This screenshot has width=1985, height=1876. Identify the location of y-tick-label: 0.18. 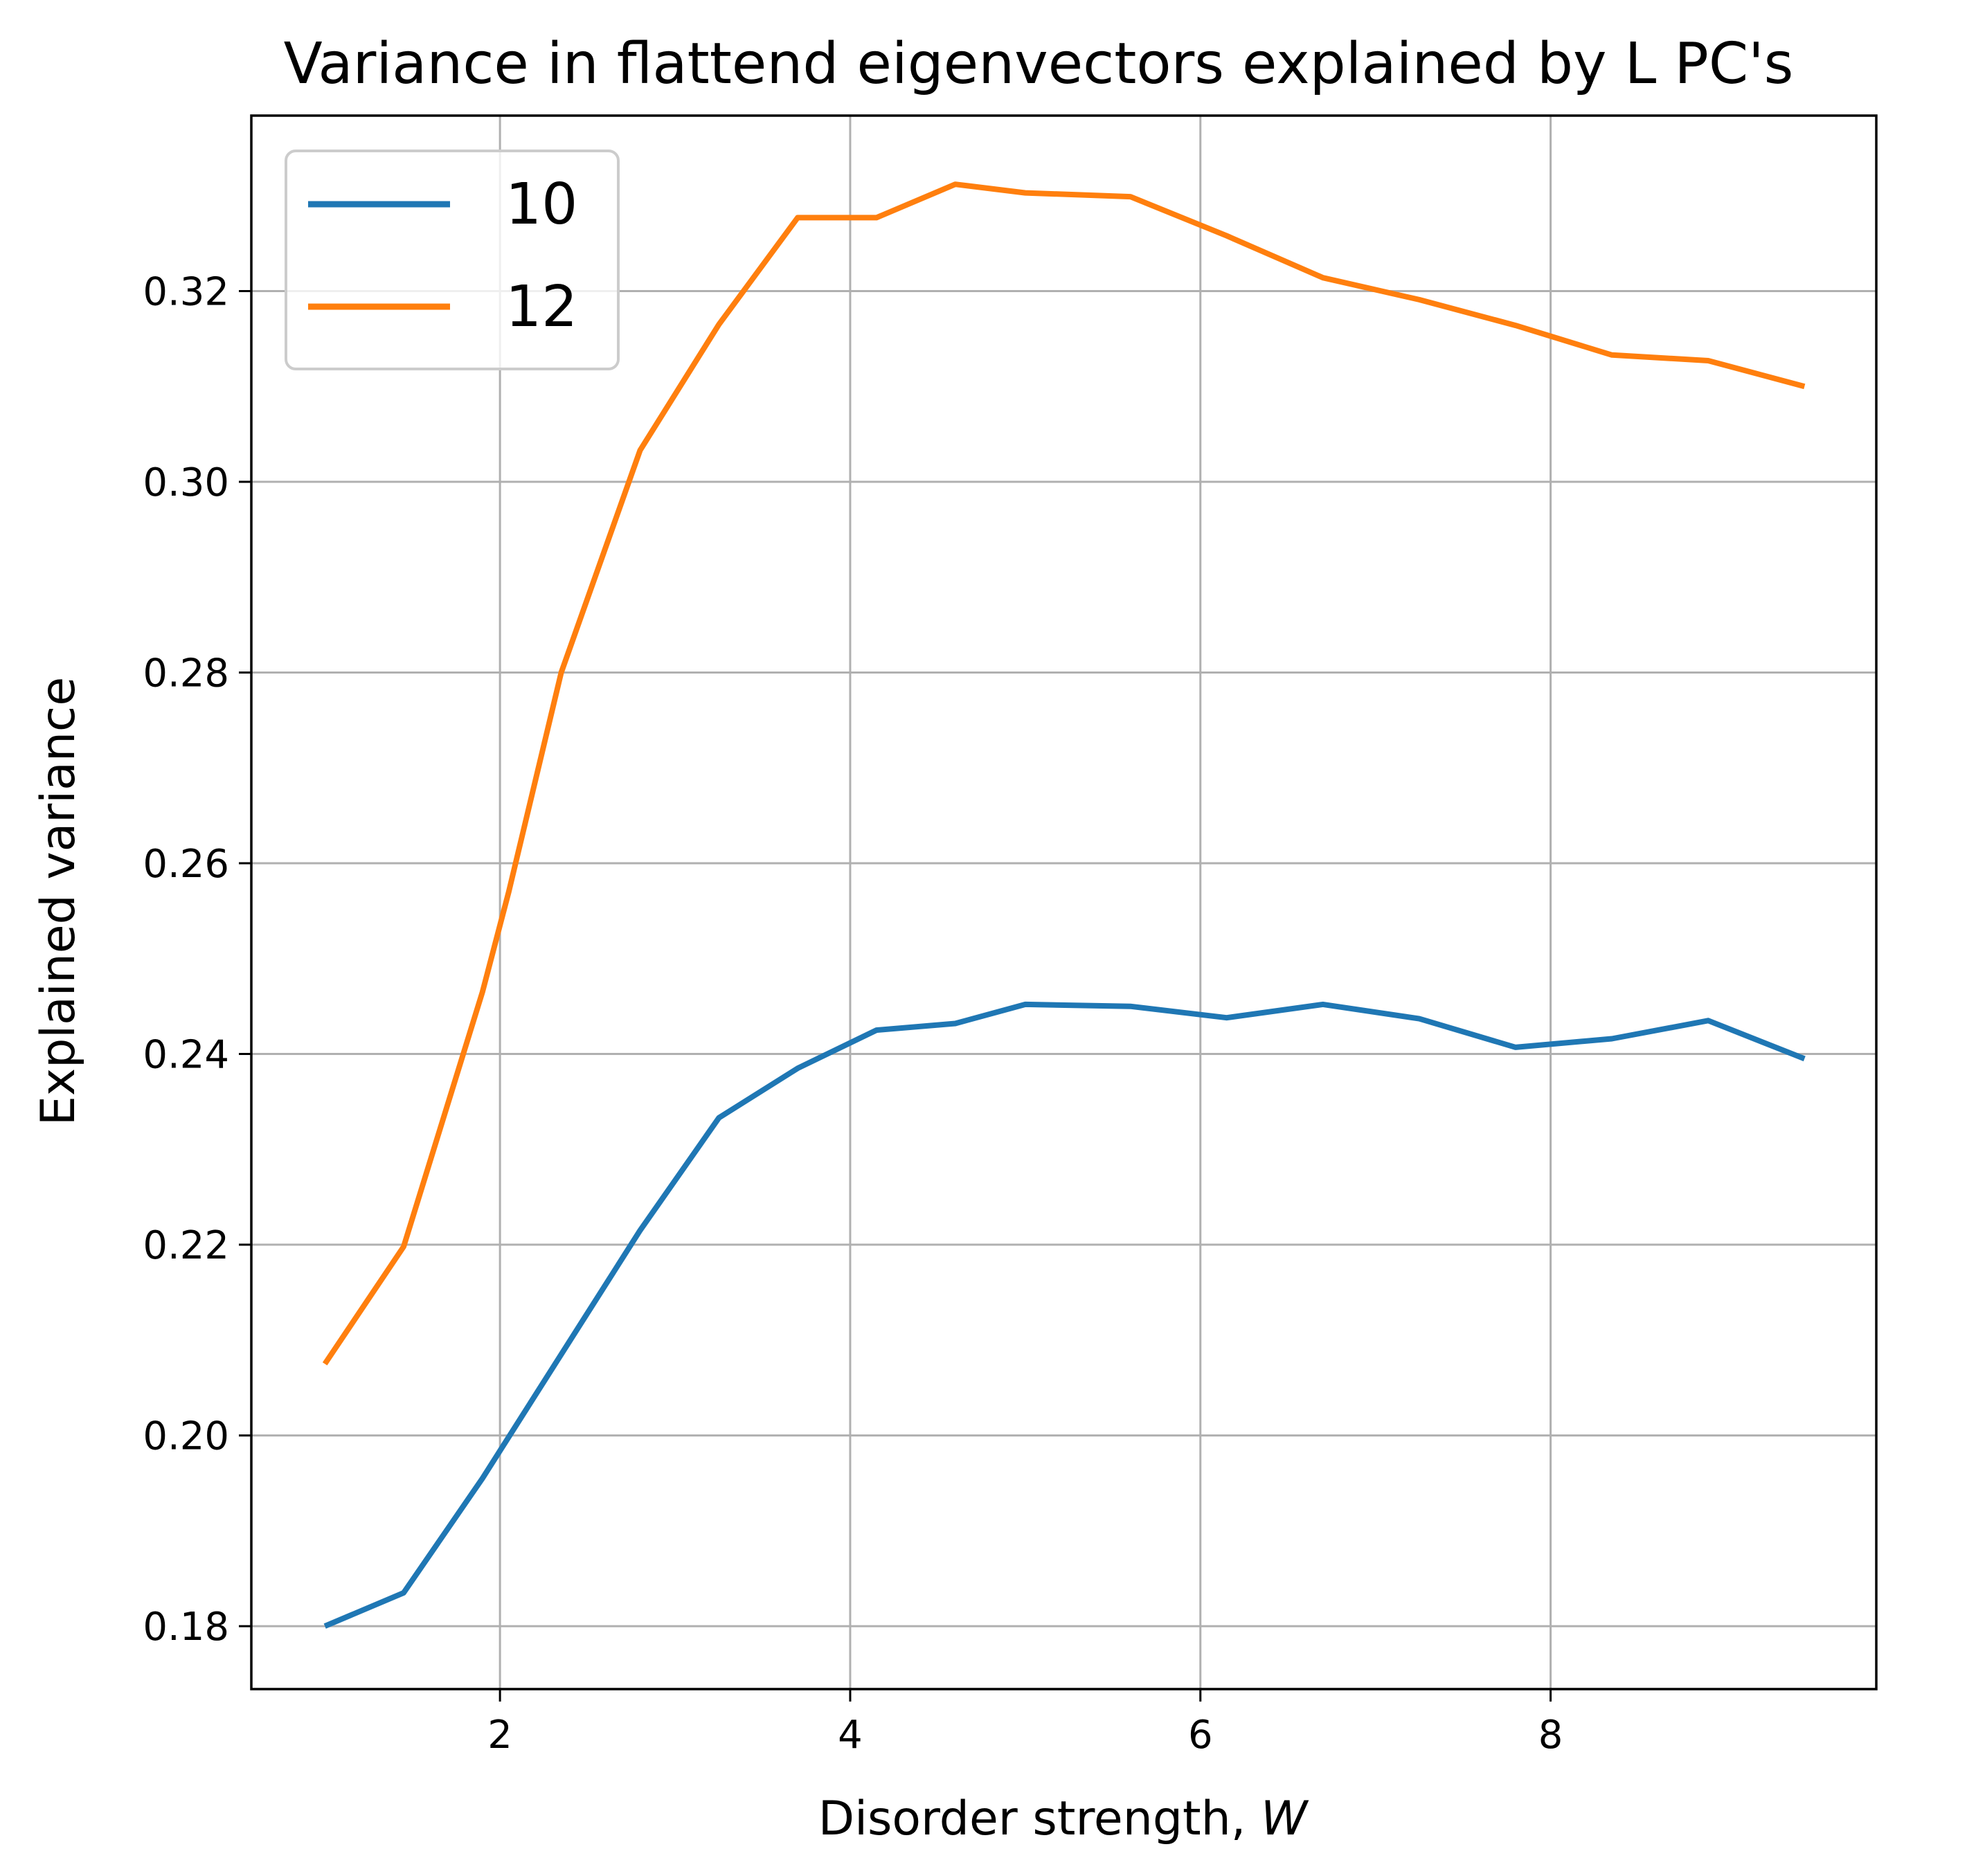
(186, 1627).